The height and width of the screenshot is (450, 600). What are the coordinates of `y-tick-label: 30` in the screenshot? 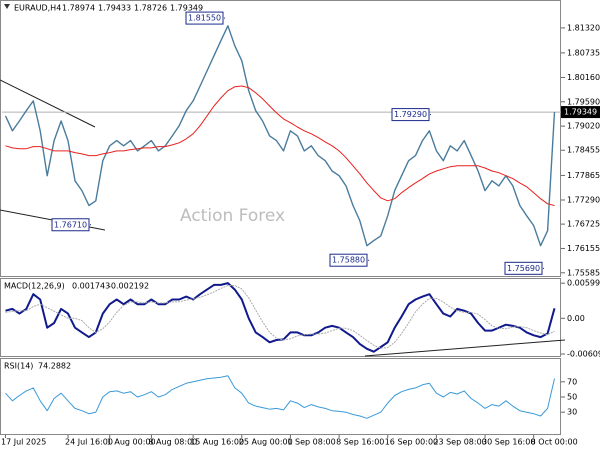 It's located at (572, 412).